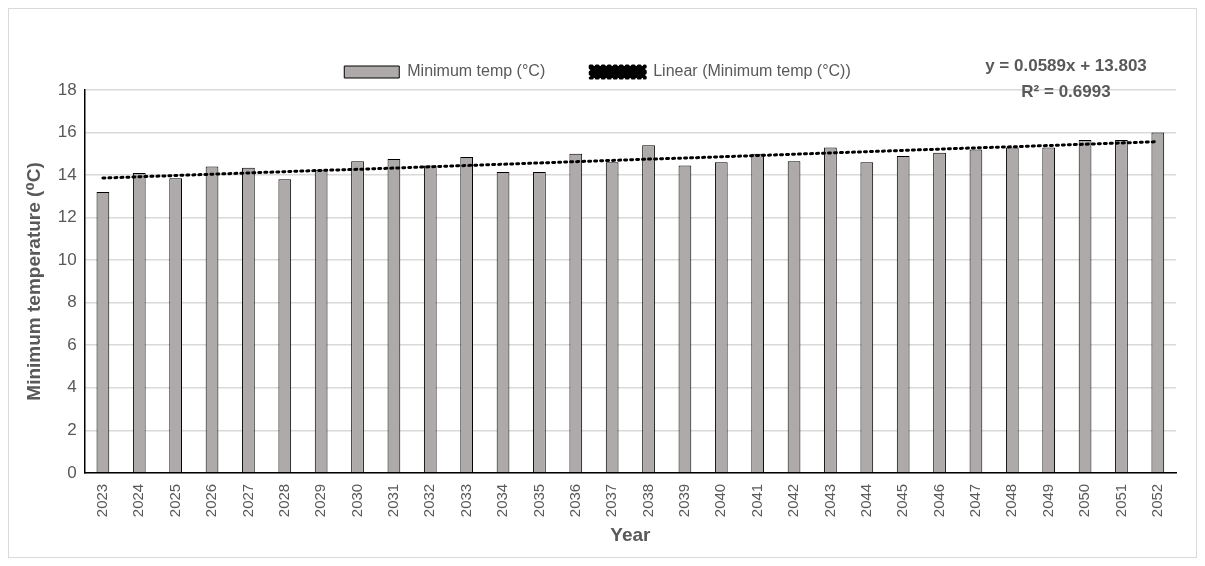 This screenshot has width=1205, height=566. What do you see at coordinates (1066, 65) in the screenshot?
I see `text: y = 0.0589x + 13.803` at bounding box center [1066, 65].